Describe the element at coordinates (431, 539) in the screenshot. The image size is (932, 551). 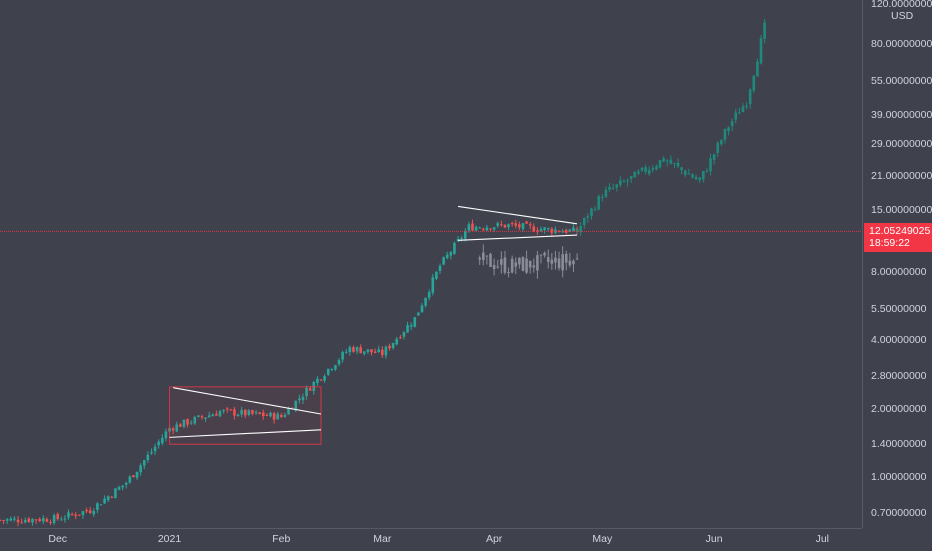
I see `time-axis: Dec 2021 Feb Mar Apr May Jun Jul` at that location.